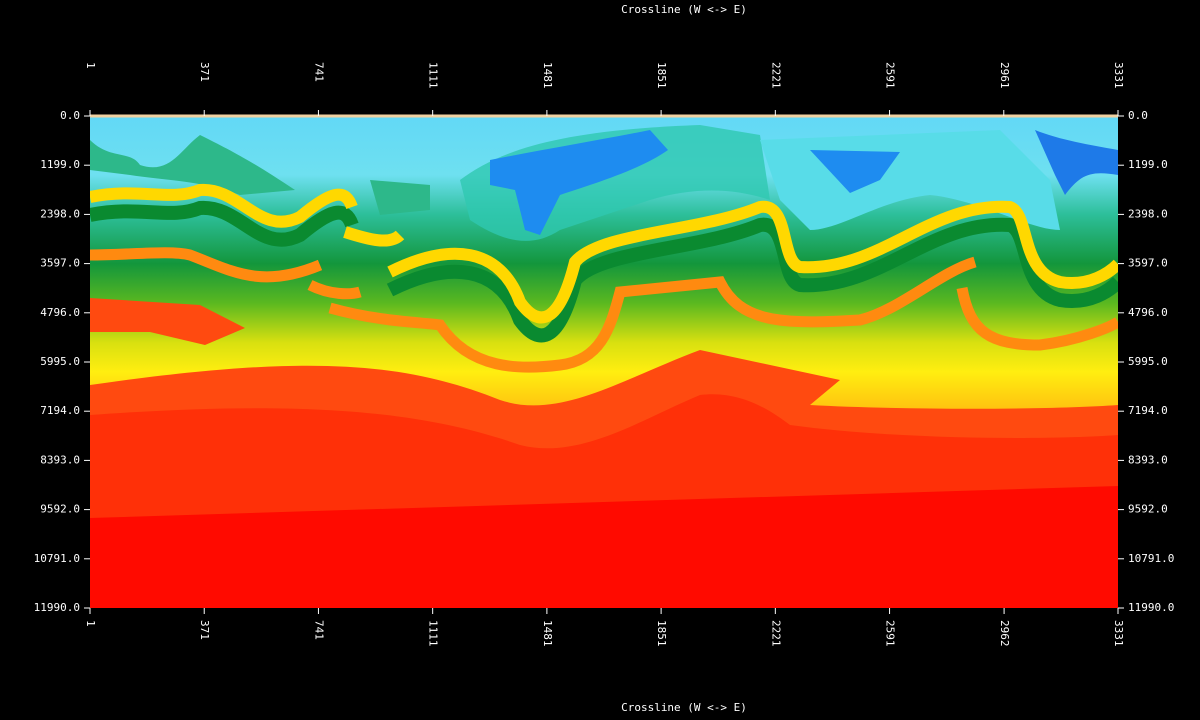  Describe the element at coordinates (684, 9) in the screenshot. I see `top-axis-label: Crossline (W <-> E)` at that location.